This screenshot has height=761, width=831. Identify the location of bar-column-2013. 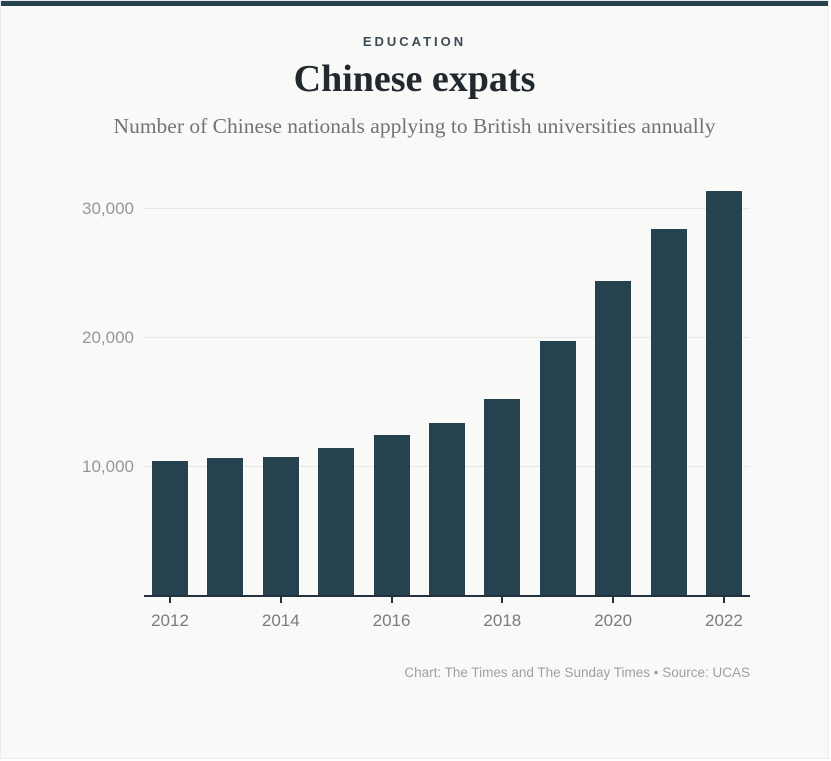
(225, 385).